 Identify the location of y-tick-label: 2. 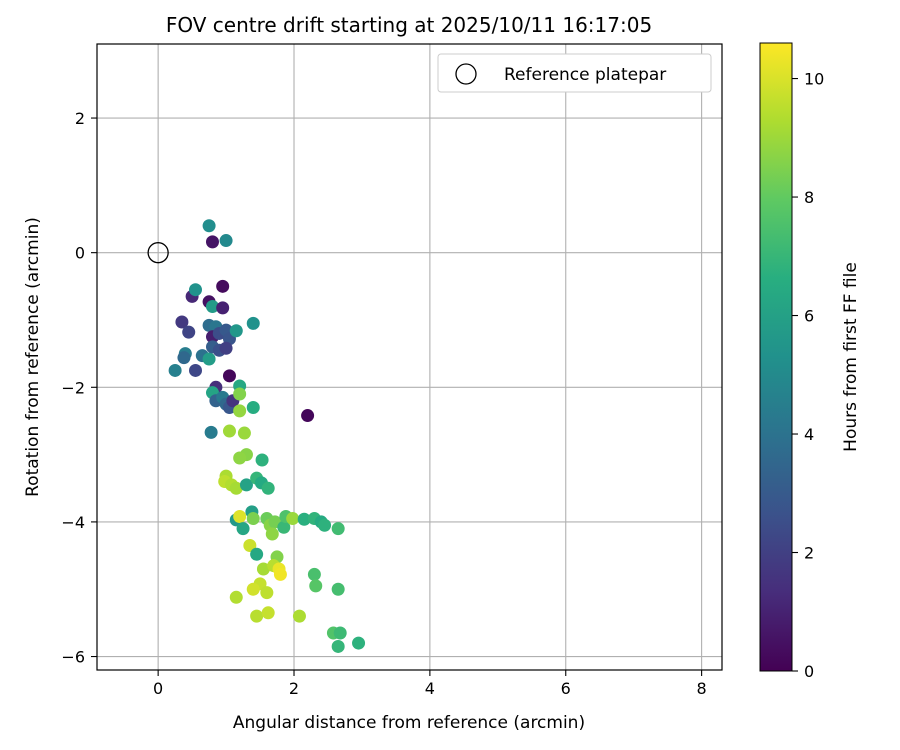
(80, 118).